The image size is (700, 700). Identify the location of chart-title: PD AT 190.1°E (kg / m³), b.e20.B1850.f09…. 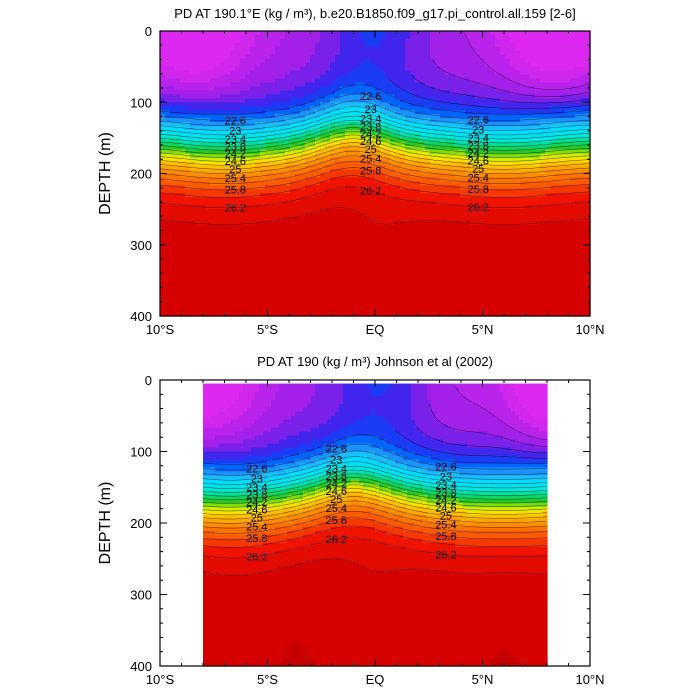
(374, 13).